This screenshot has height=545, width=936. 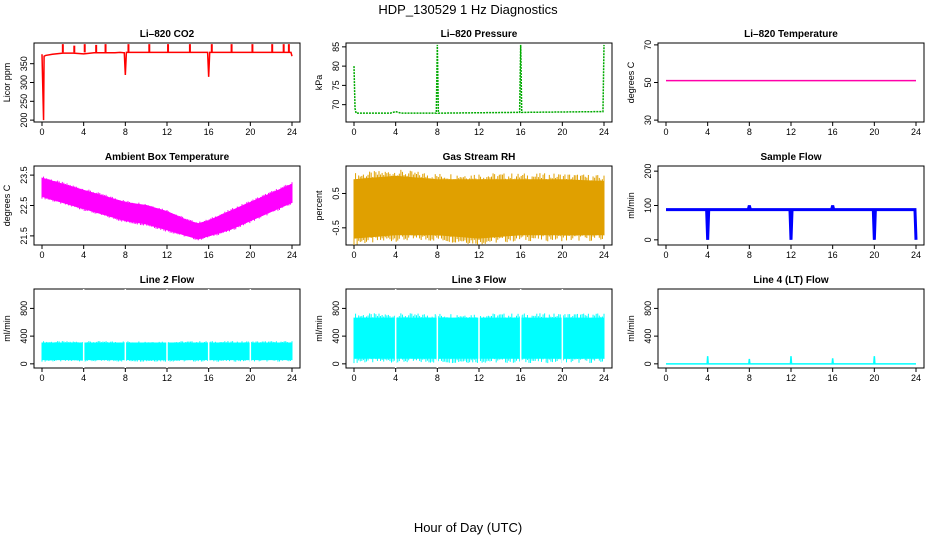 I want to click on y-axis-label: degrees C, so click(x=631, y=82).